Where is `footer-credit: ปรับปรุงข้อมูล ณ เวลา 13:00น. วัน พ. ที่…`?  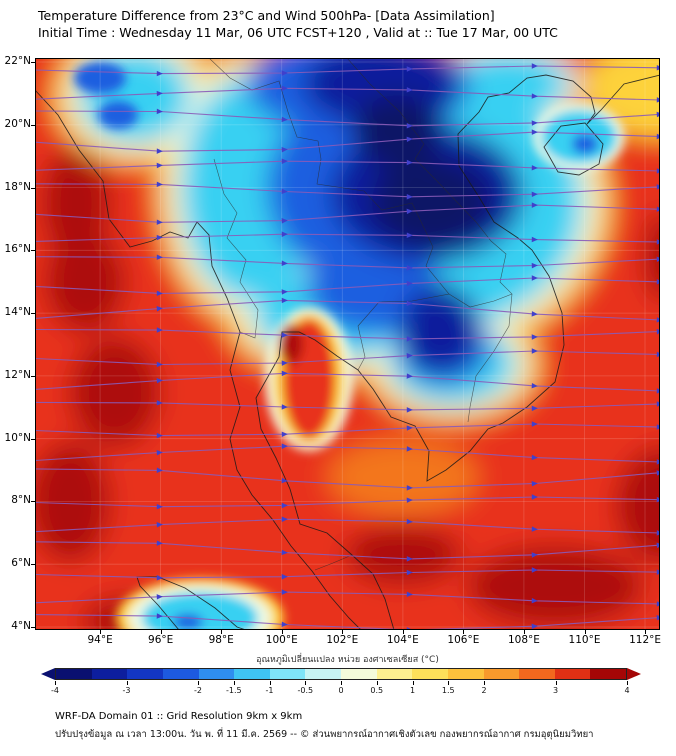
footer-credit: ปรับปรุงข้อมูล ณ เวลา 13:00น. วัน พ. ที่… is located at coordinates (324, 734).